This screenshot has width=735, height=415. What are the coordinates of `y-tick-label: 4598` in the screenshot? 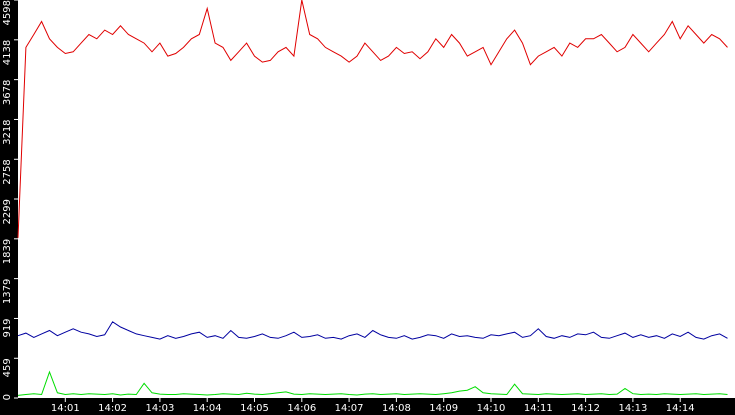 It's located at (7, 12).